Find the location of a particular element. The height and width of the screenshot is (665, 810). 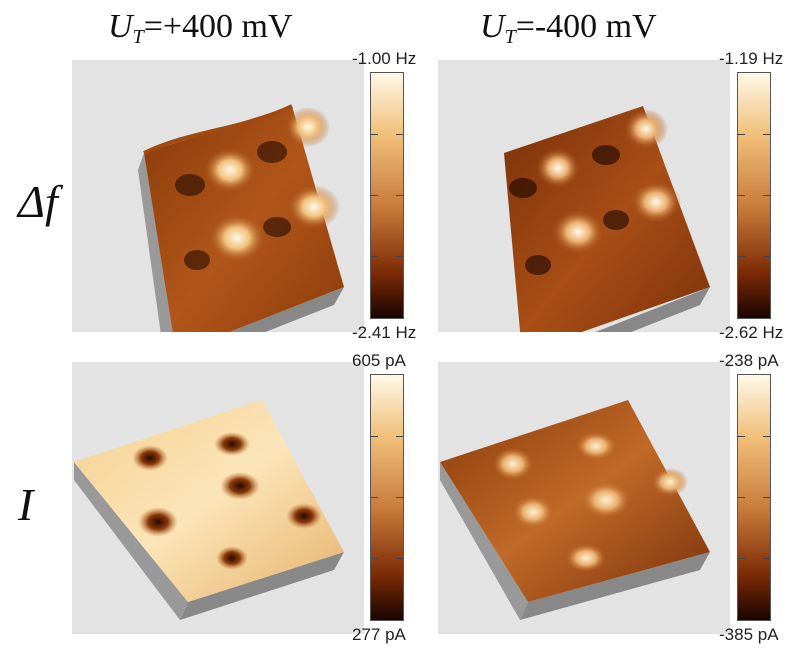

colorbar-max-label: -1.00 Hz is located at coordinates (384, 58).